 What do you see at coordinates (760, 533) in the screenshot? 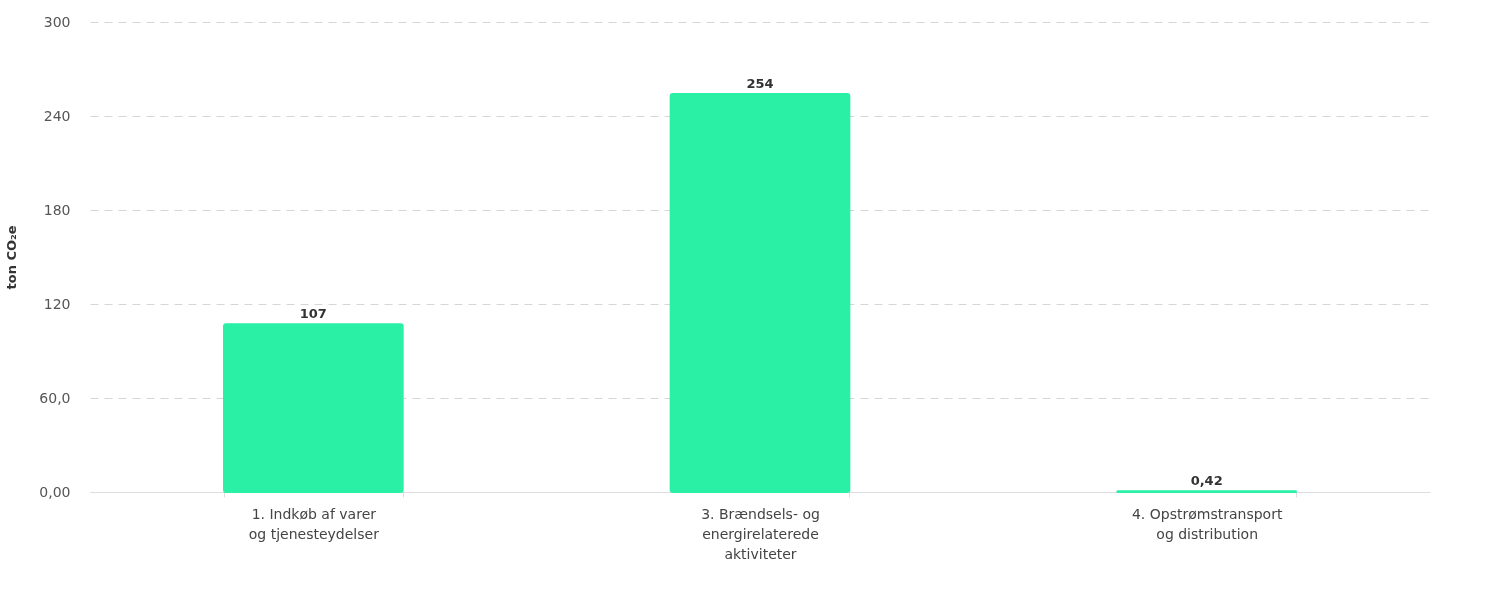
I see `x-tick-label: 3. Brændsels- og energirelaterede aktiviteter` at bounding box center [760, 533].